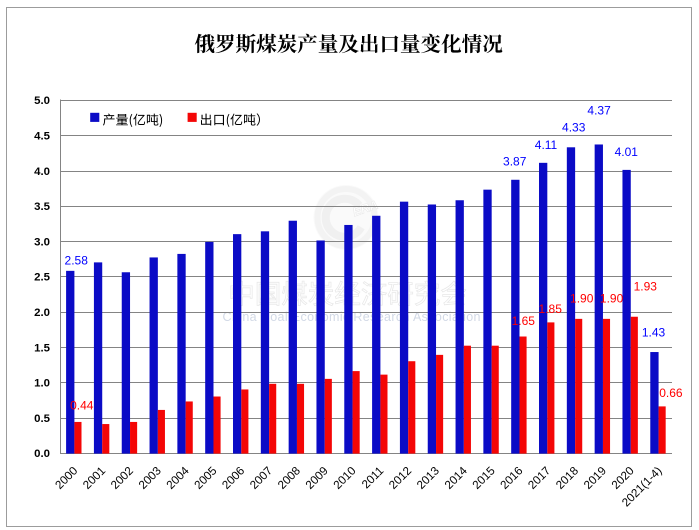 Image resolution: width=699 pixels, height=530 pixels. I want to click on svg-text: 2002, so click(122, 478).